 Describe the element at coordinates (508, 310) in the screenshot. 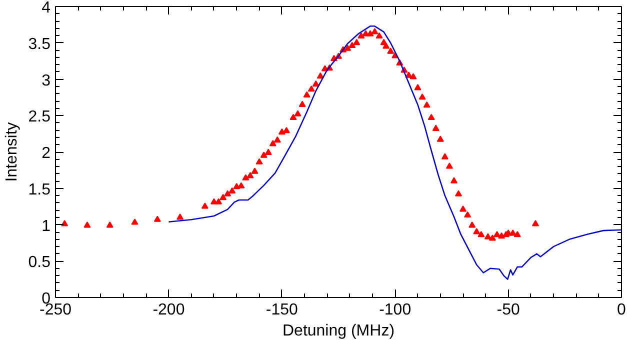

I see `x-tick-label: -50` at that location.